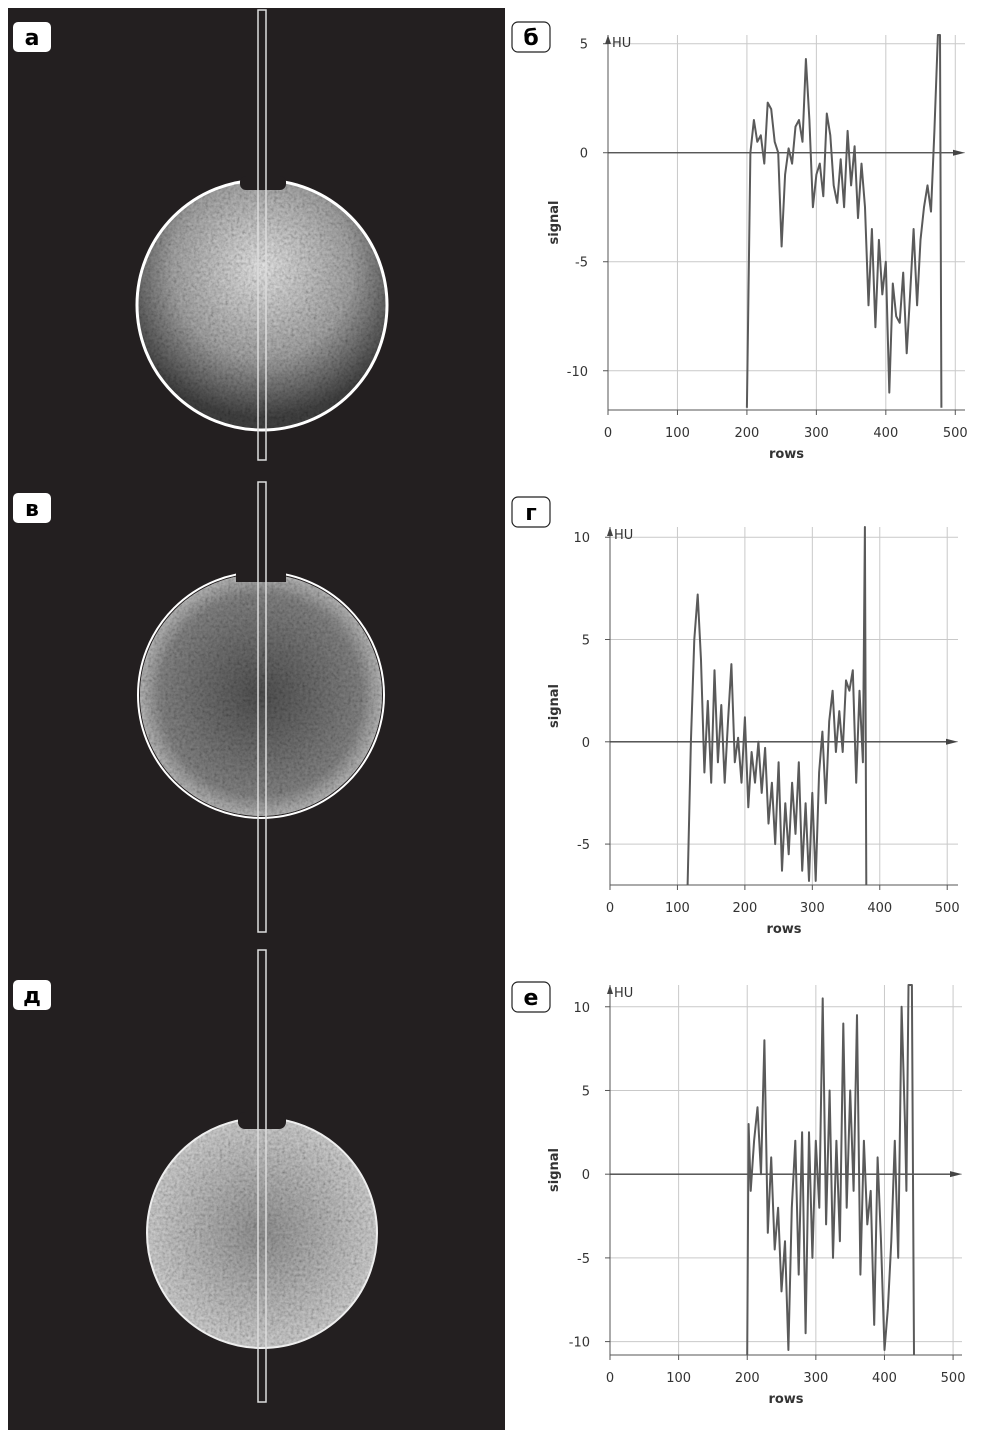  I want to click on panel-label: е, so click(531, 998).